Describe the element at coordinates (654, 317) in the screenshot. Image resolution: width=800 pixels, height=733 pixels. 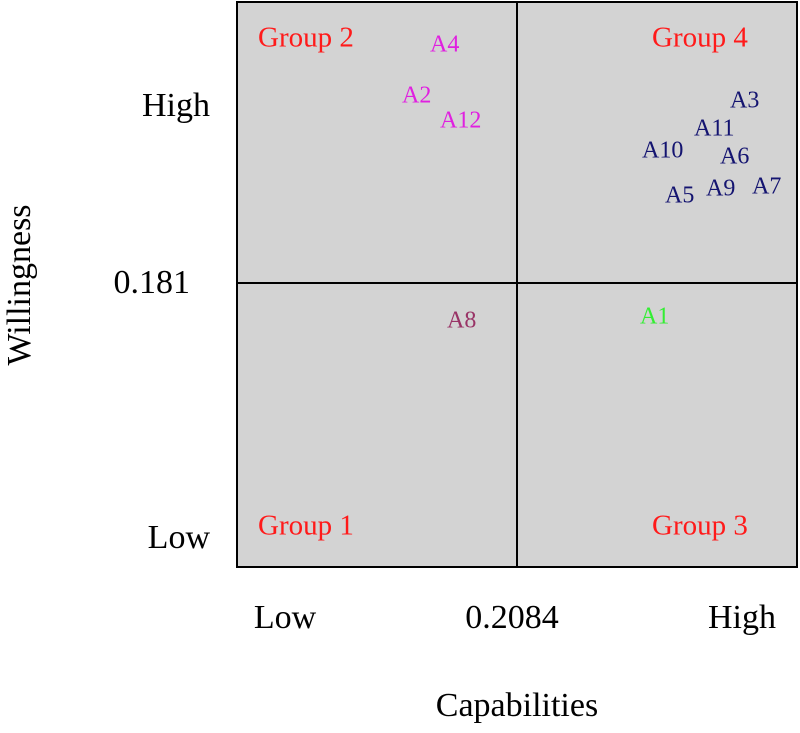
I see `point-label: A1` at that location.